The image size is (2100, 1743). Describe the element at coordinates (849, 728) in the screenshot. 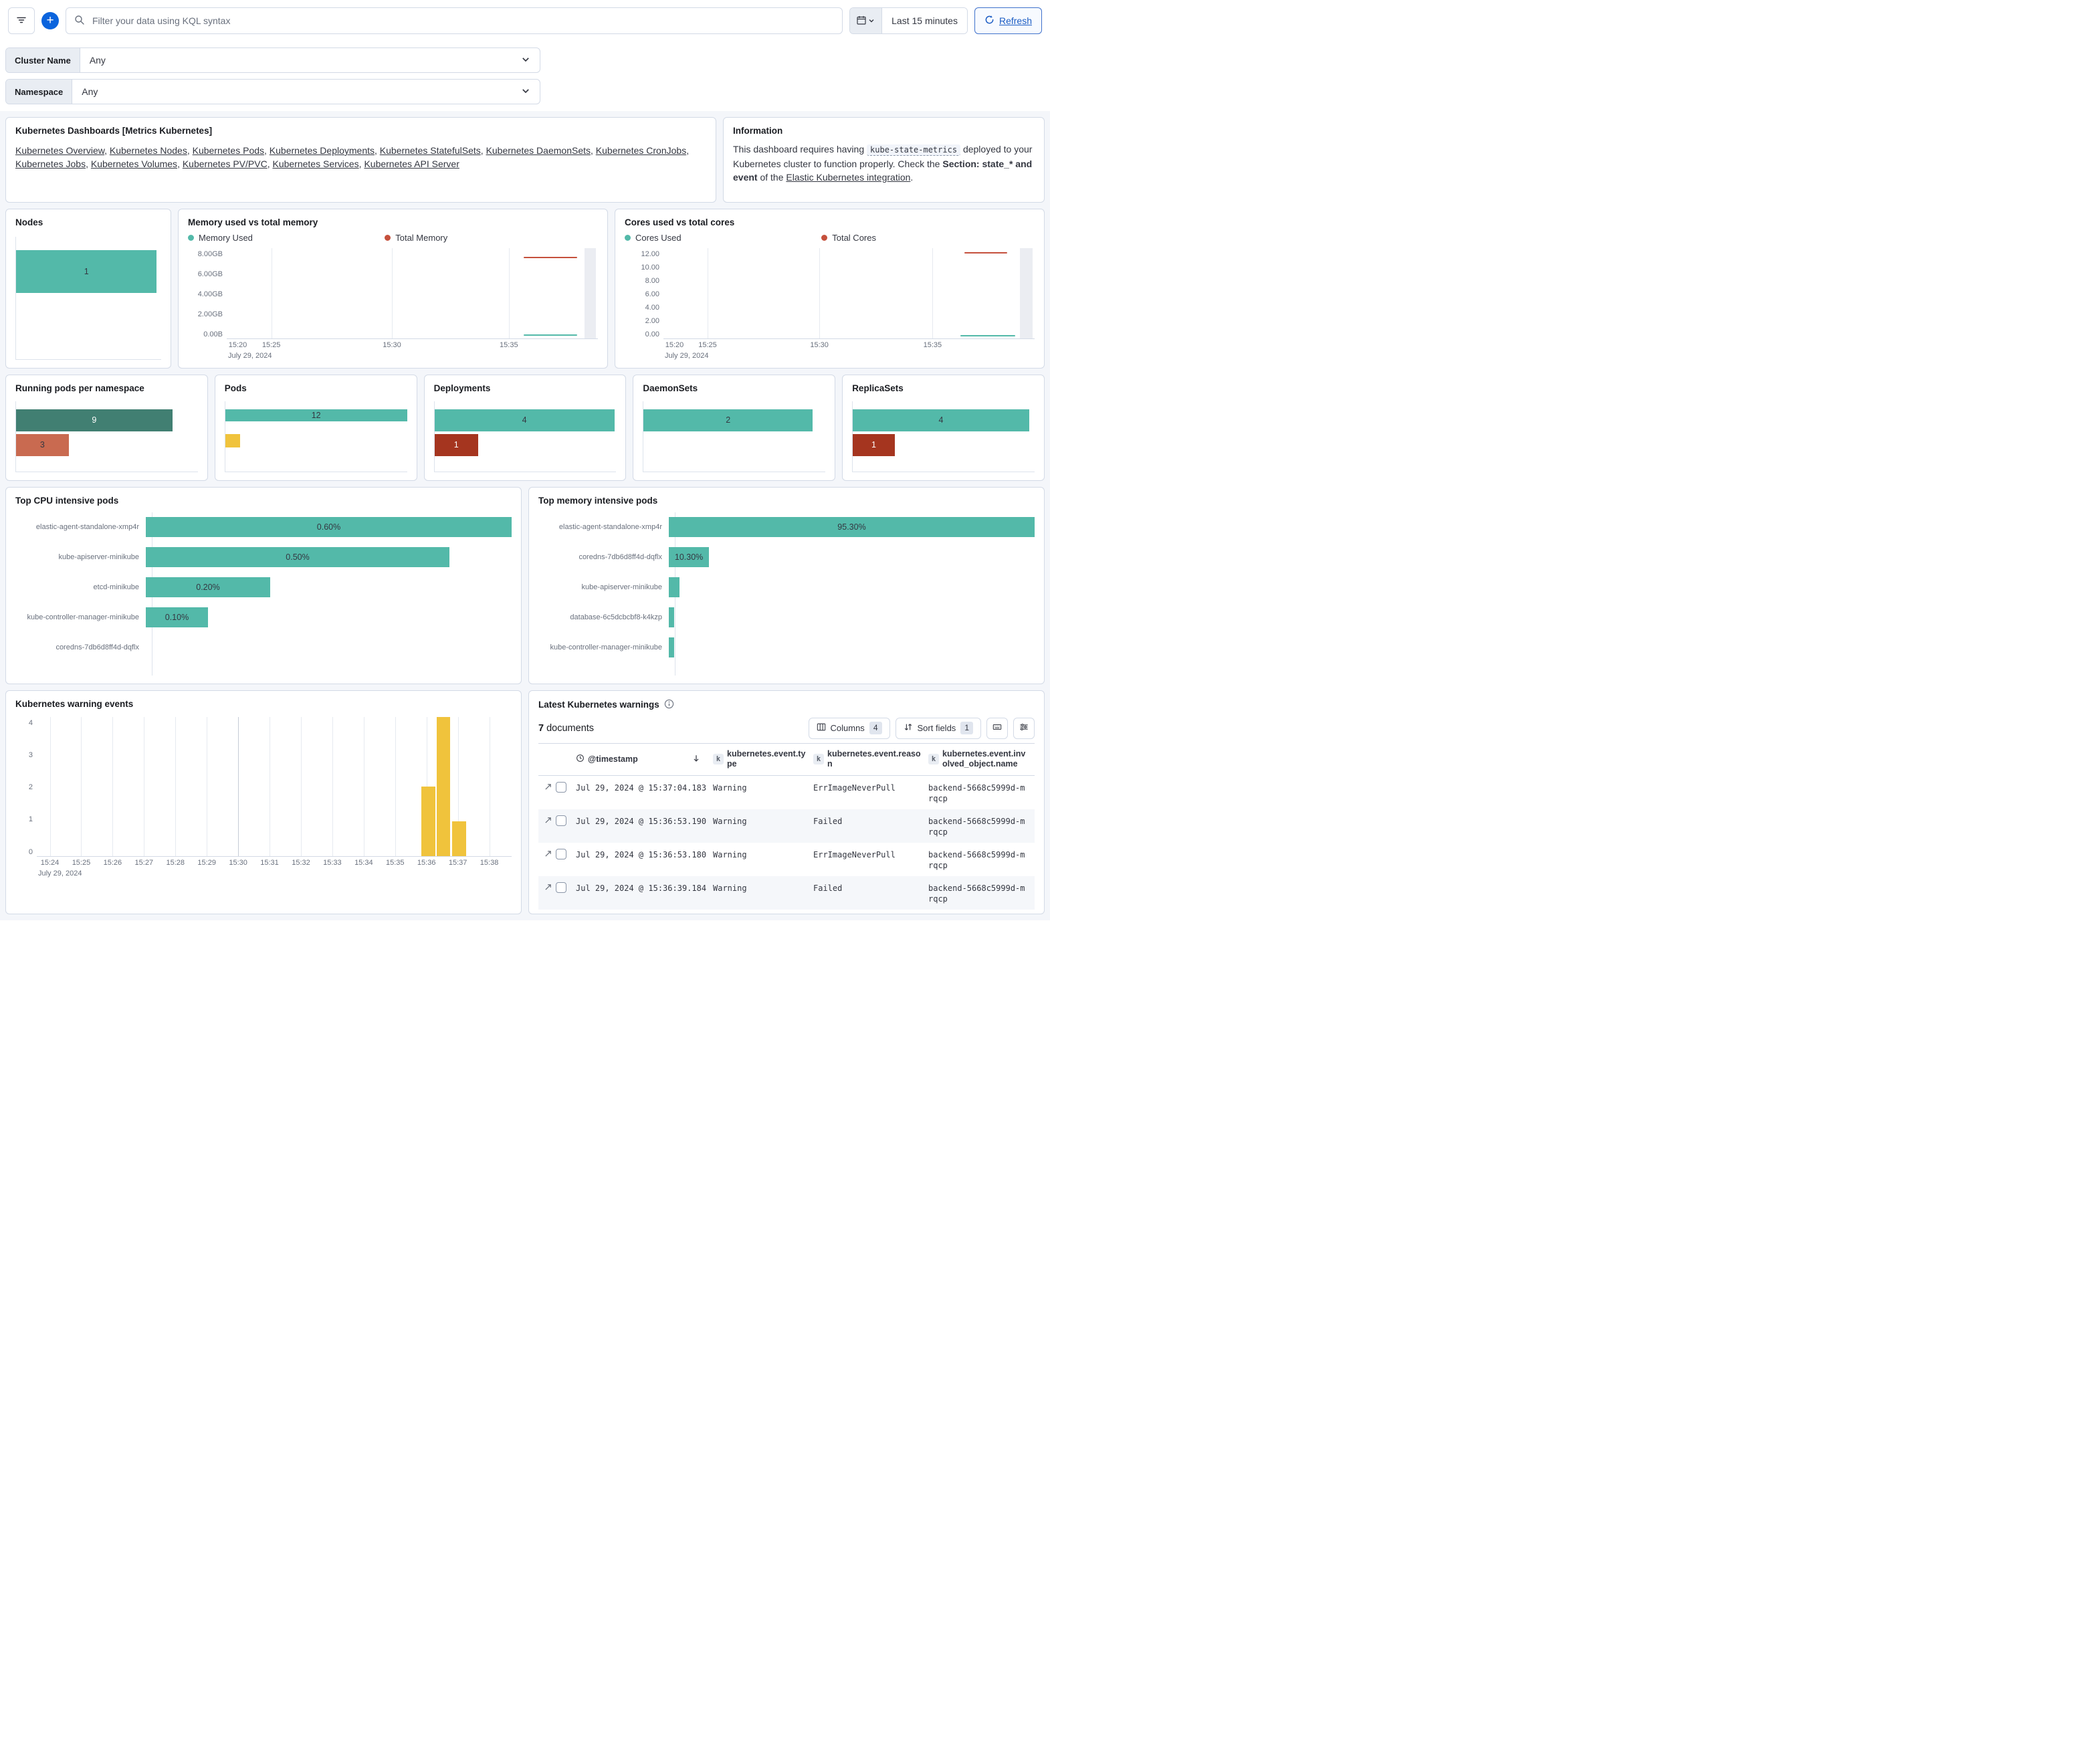

I see `columns-button: Columns 4` at that location.